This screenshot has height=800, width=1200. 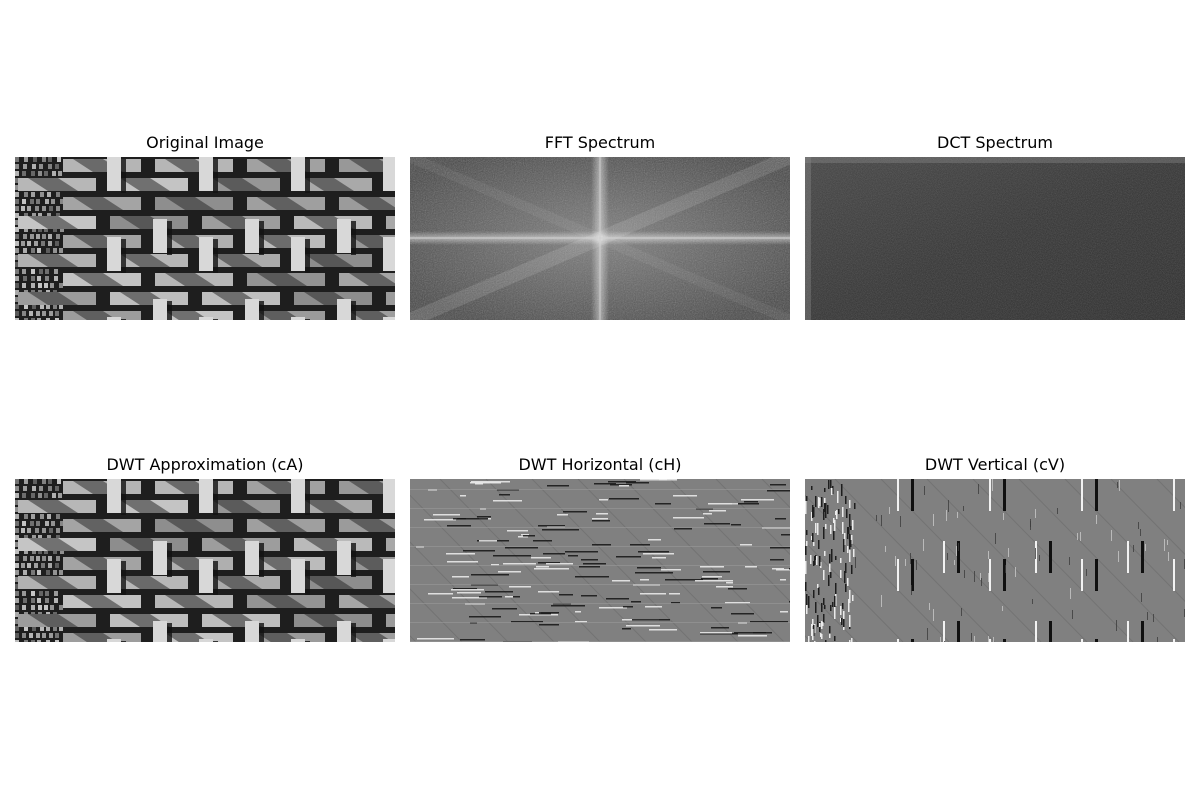 I want to click on dct-spectrum-image, so click(x=995, y=238).